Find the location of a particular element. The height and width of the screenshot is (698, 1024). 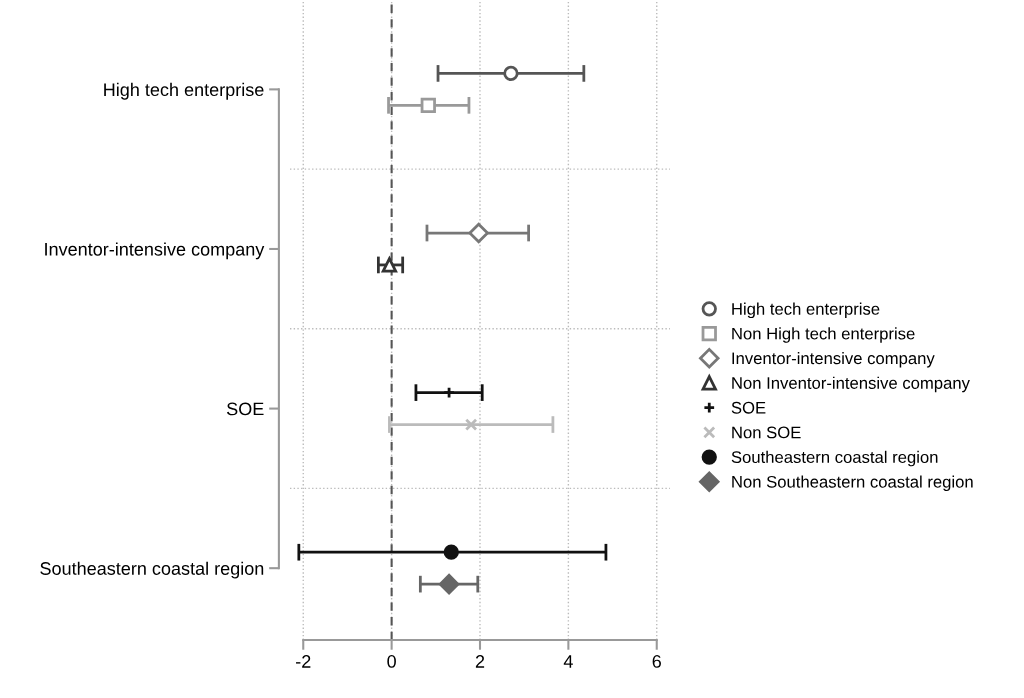

legend-label: Non Southeastern coastal region is located at coordinates (852, 483).